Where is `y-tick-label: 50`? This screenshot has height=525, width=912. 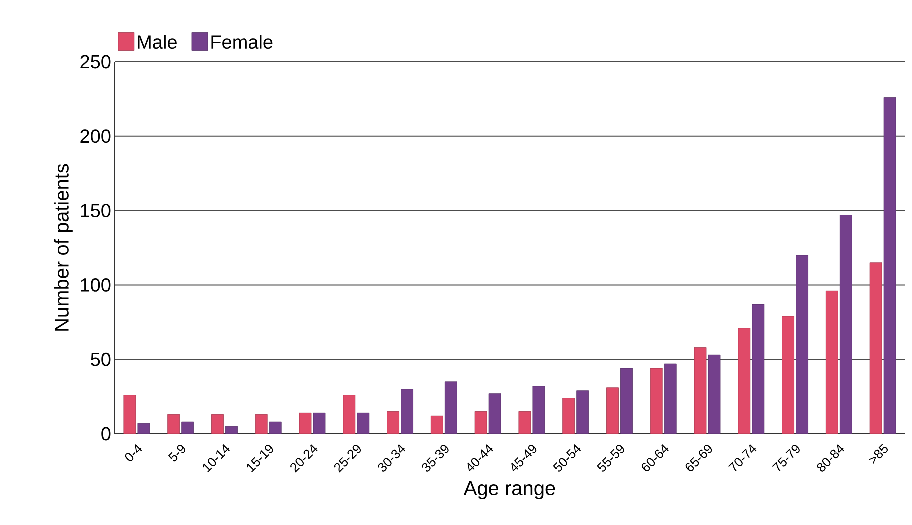 y-tick-label: 50 is located at coordinates (101, 359).